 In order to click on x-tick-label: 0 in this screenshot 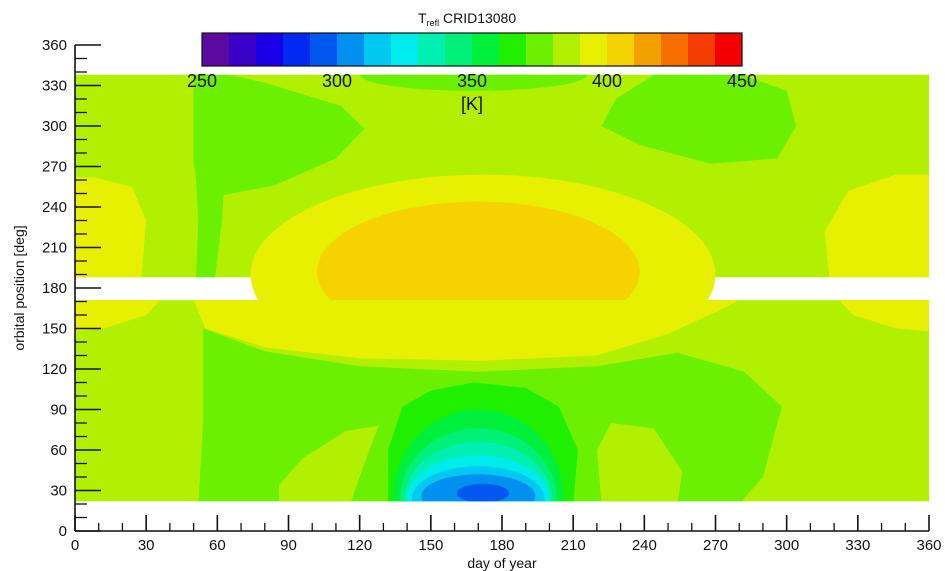, I will do `click(75, 545)`.